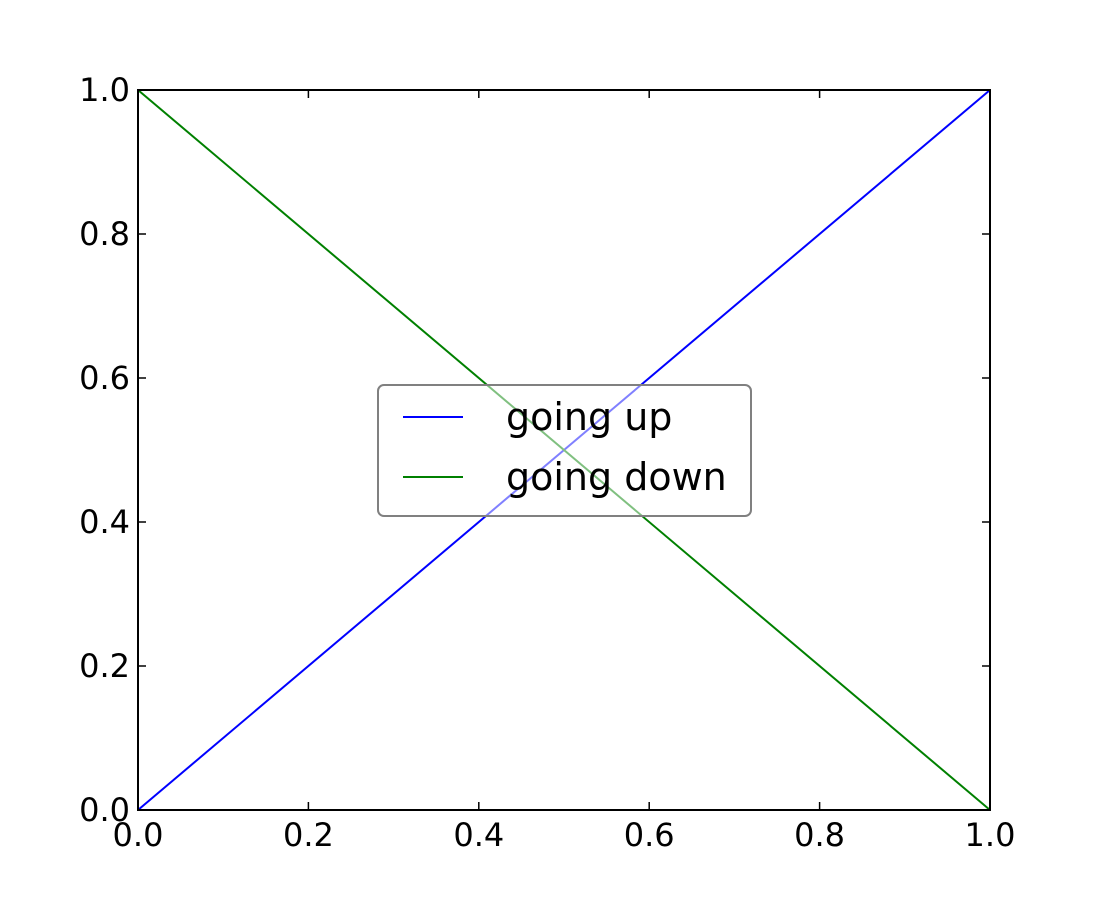 This screenshot has height=900, width=1100. I want to click on x-tick-label: 0.6, so click(649, 835).